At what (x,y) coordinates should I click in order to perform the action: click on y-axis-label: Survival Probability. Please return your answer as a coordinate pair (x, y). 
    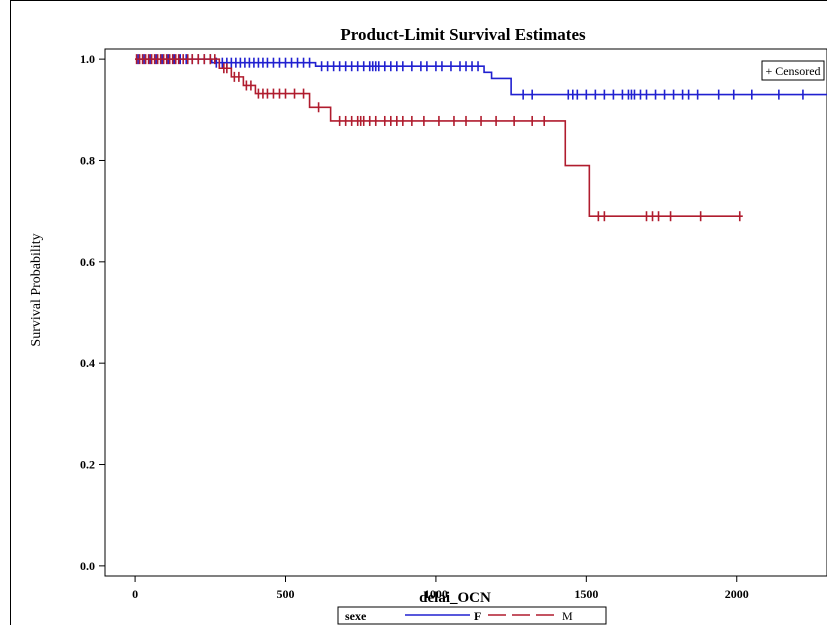
    Looking at the image, I should click on (36, 289).